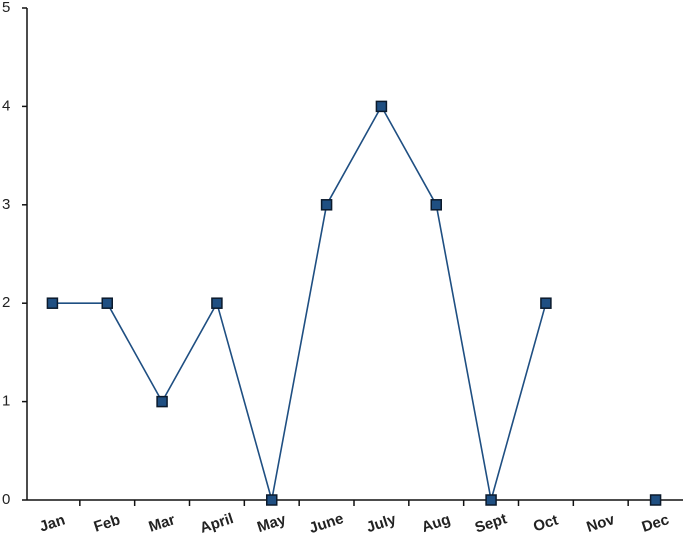 The image size is (685, 546). Describe the element at coordinates (6, 8) in the screenshot. I see `y-tick-label: 5` at that location.